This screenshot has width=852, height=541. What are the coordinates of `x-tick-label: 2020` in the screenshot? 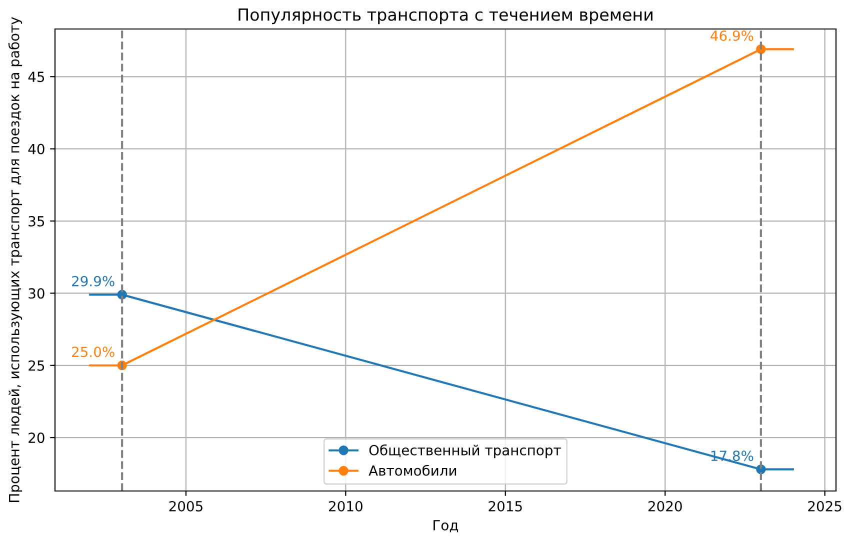 It's located at (665, 506).